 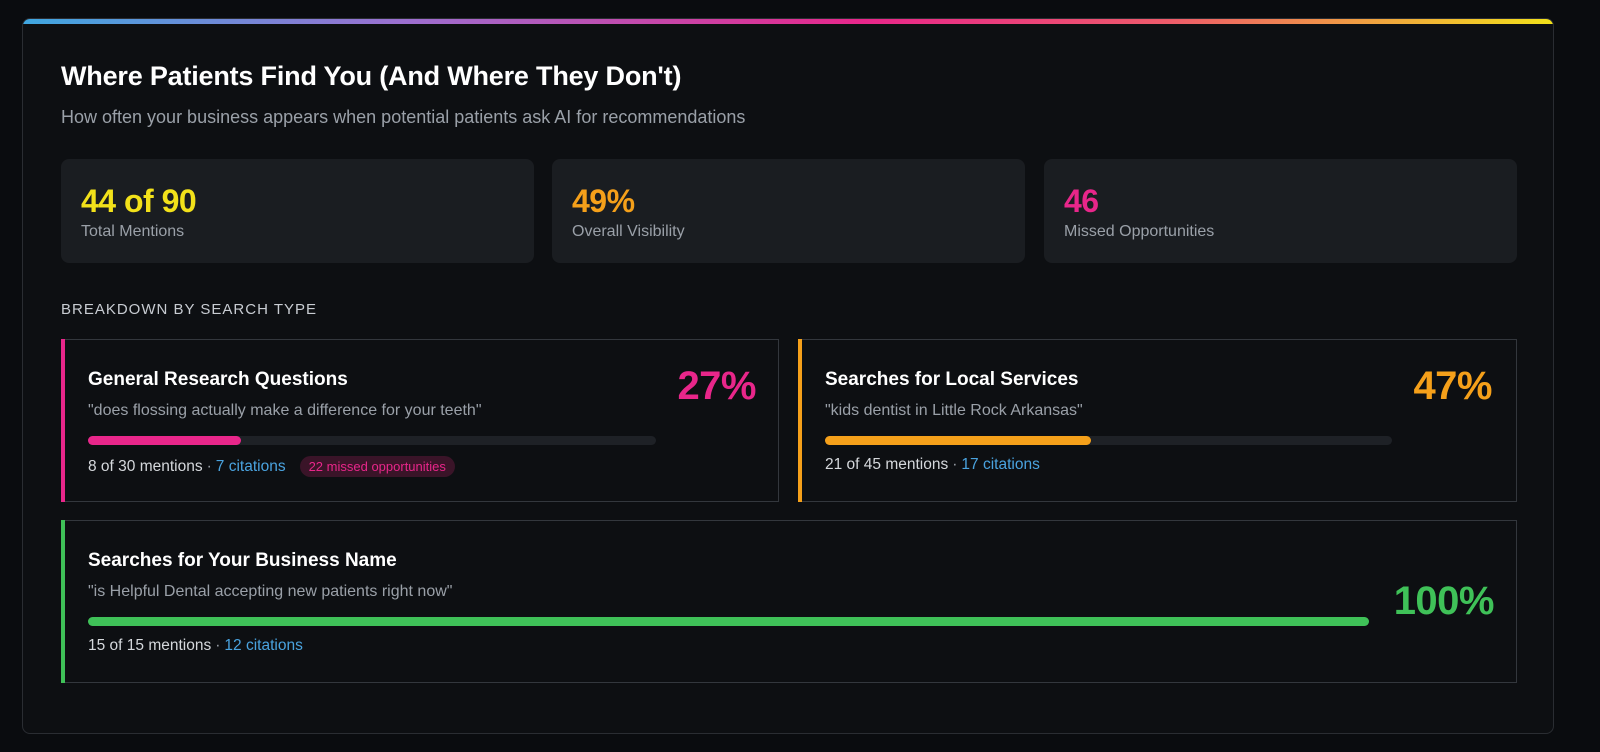 I want to click on section-heading: BREAKDOWN BY SEARCH TYPE, so click(x=189, y=309).